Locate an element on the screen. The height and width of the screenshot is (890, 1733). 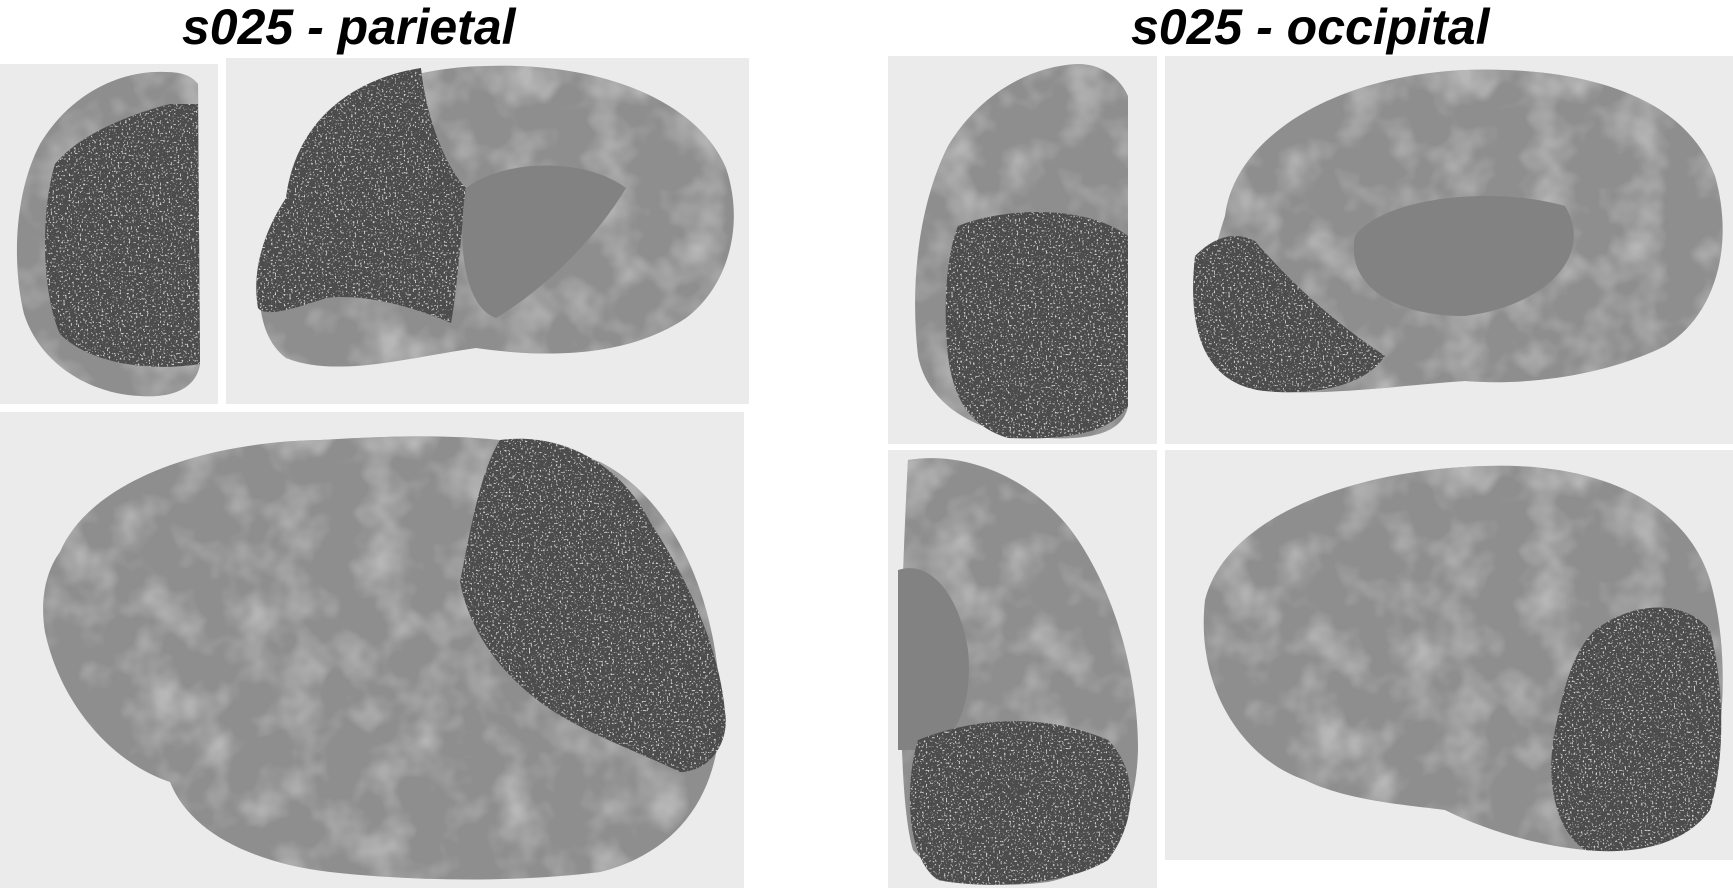
occipital-medial-view is located at coordinates (1449, 250).